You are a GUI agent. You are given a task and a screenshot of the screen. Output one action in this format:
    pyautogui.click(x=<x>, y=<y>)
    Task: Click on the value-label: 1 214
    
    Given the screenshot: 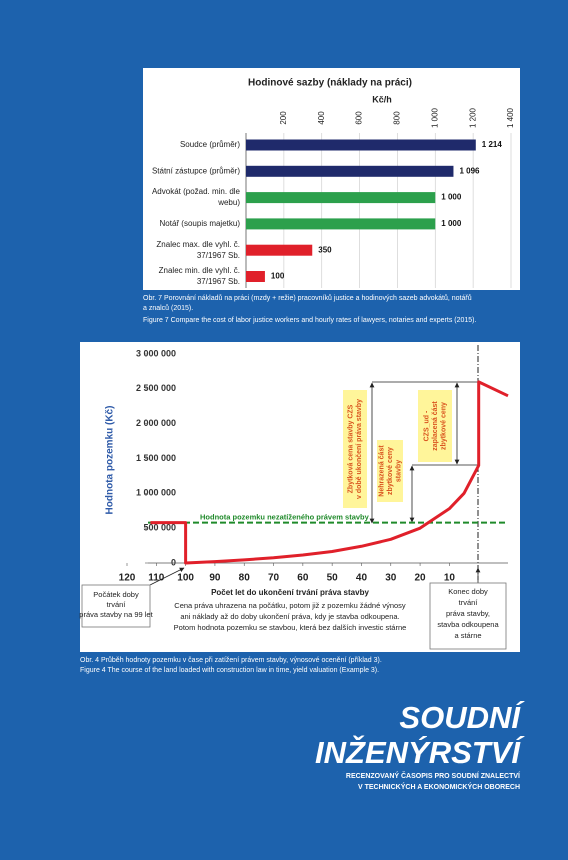 What is the action you would take?
    pyautogui.click(x=492, y=144)
    